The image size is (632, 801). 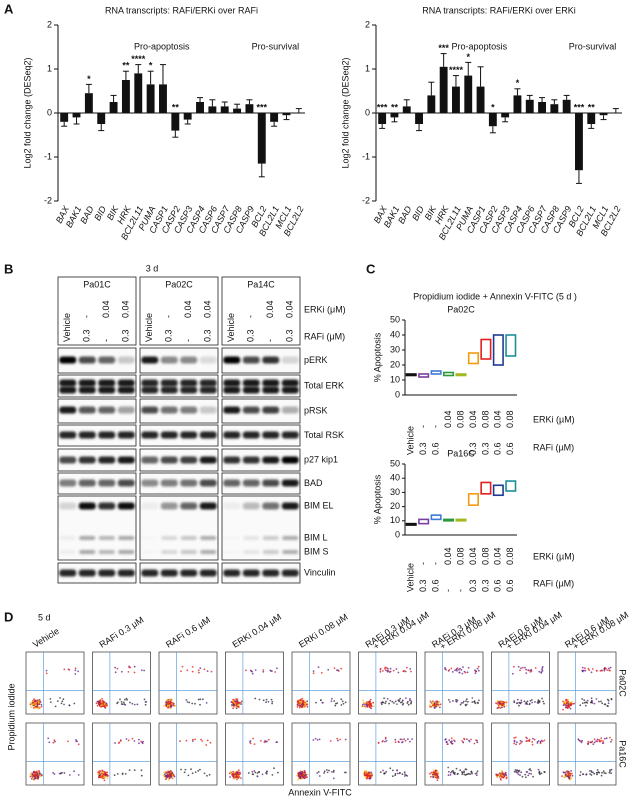 I want to click on y-tick-label: 40, so click(x=395, y=478).